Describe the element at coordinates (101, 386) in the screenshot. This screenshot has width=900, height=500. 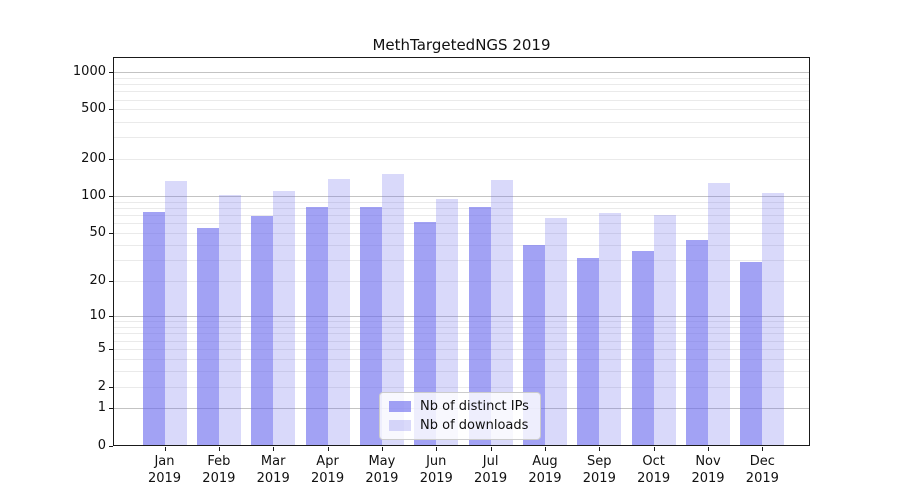
I see `y-axis-tick-label: 2` at that location.